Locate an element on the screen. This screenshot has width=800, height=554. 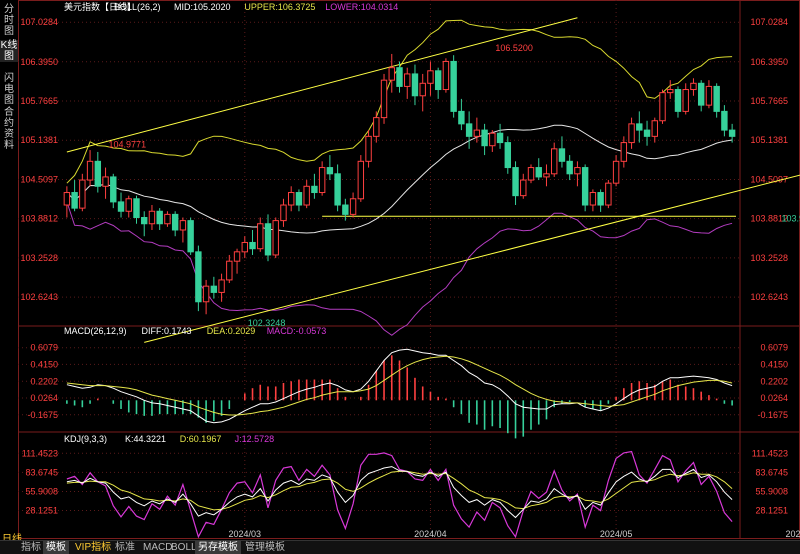
macd-legend-value: MACD:-0.0573 is located at coordinates (297, 331).